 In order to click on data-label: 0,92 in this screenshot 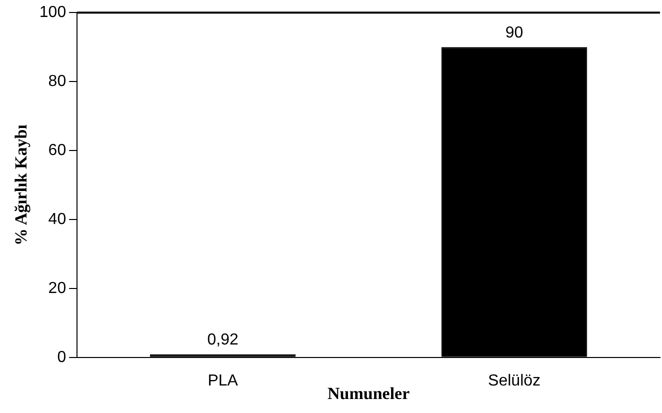, I will do `click(222, 340)`.